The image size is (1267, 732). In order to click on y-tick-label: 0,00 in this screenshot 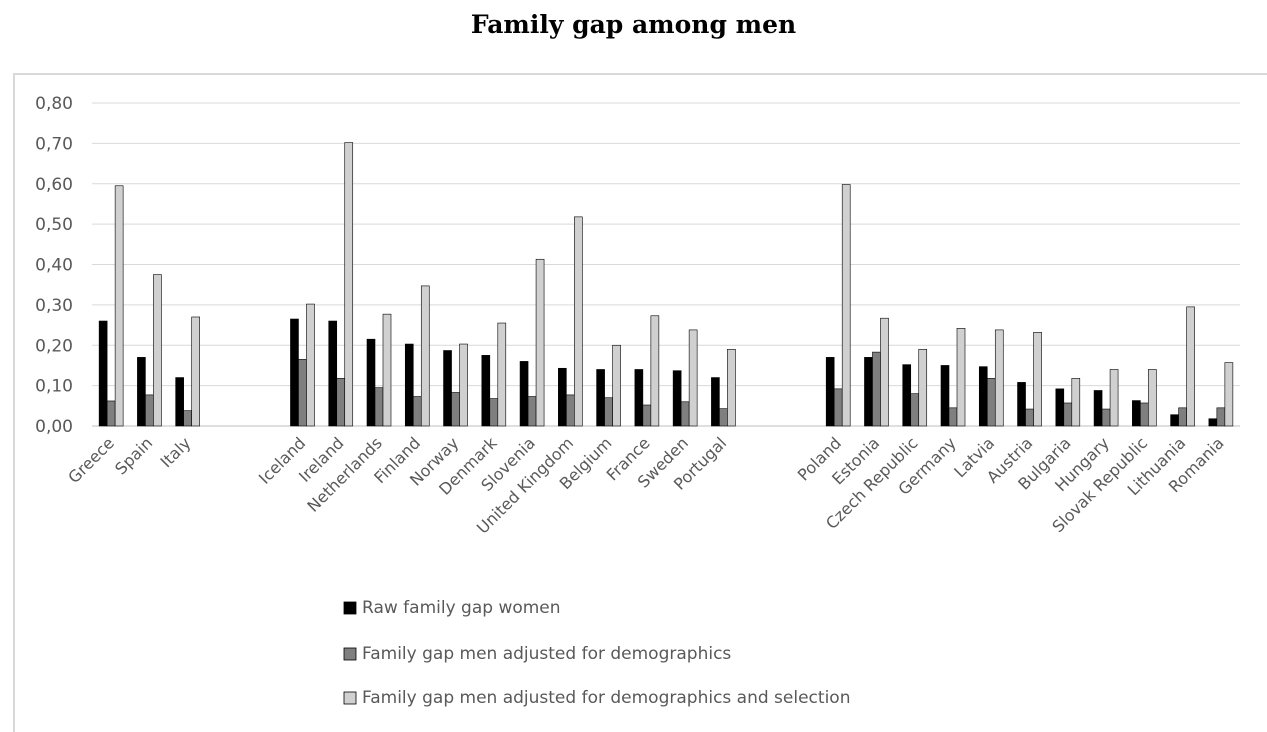, I will do `click(54, 427)`.